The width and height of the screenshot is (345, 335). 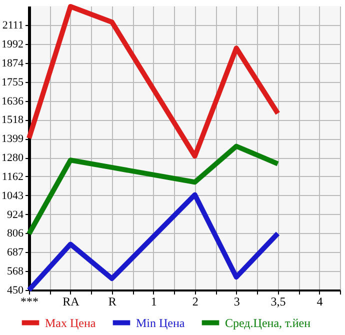 What do you see at coordinates (15, 272) in the screenshot?
I see `y-tick-label: 568` at bounding box center [15, 272].